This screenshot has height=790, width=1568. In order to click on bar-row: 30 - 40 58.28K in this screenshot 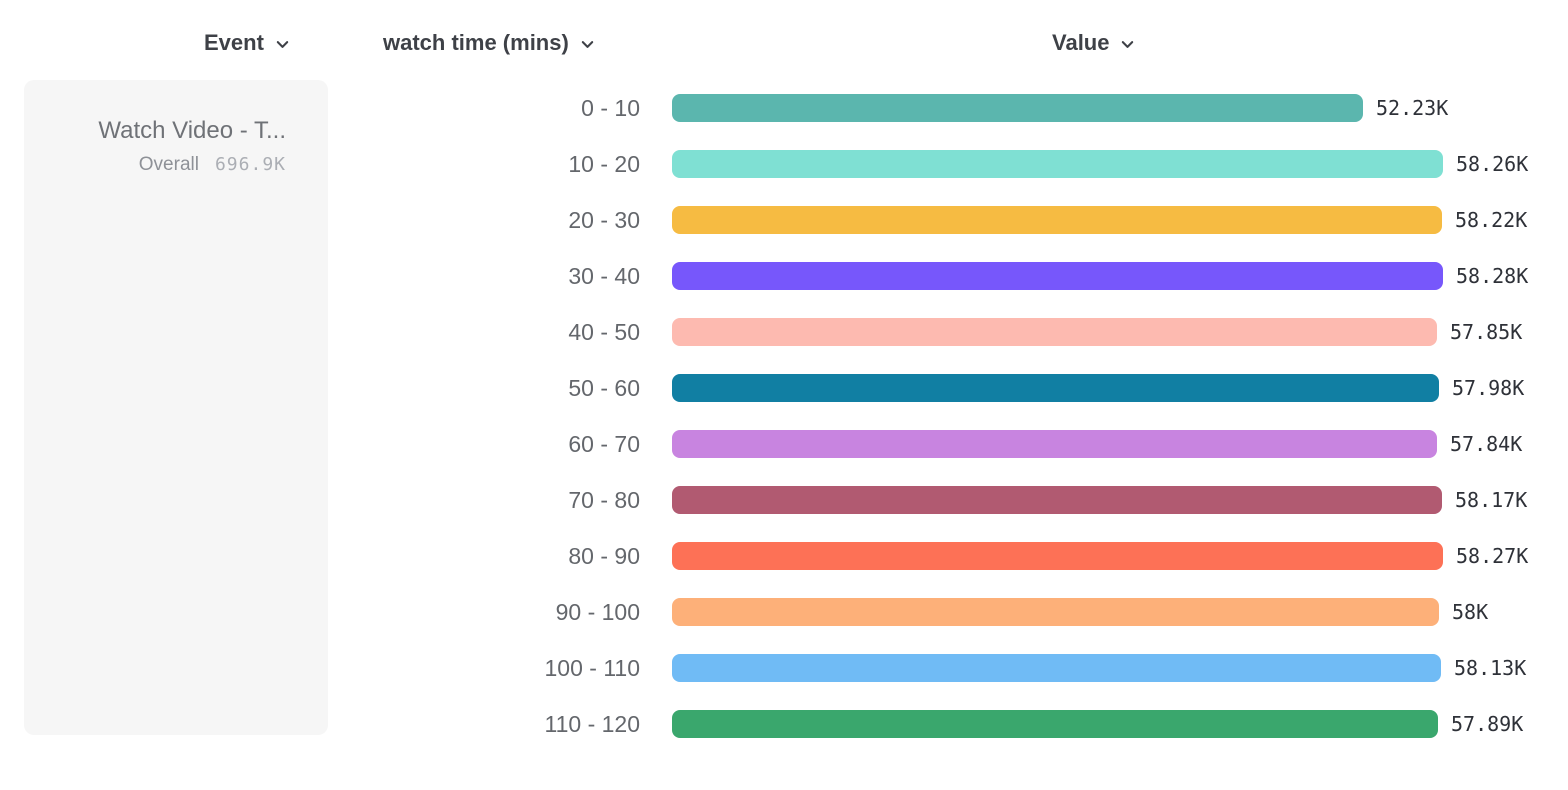, I will do `click(784, 276)`.